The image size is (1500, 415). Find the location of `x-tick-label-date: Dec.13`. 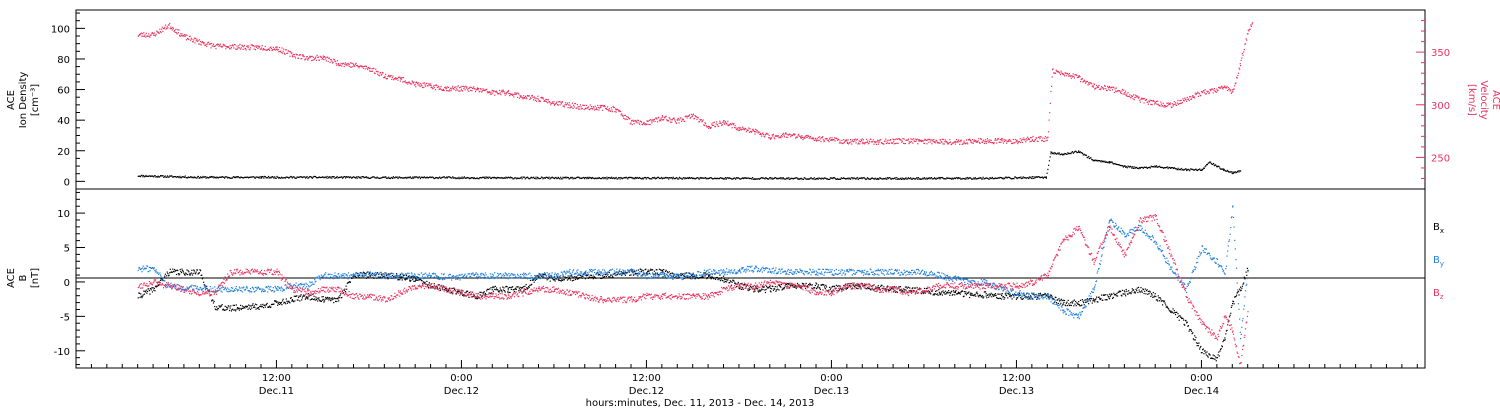

x-tick-label-date: Dec.13 is located at coordinates (831, 391).